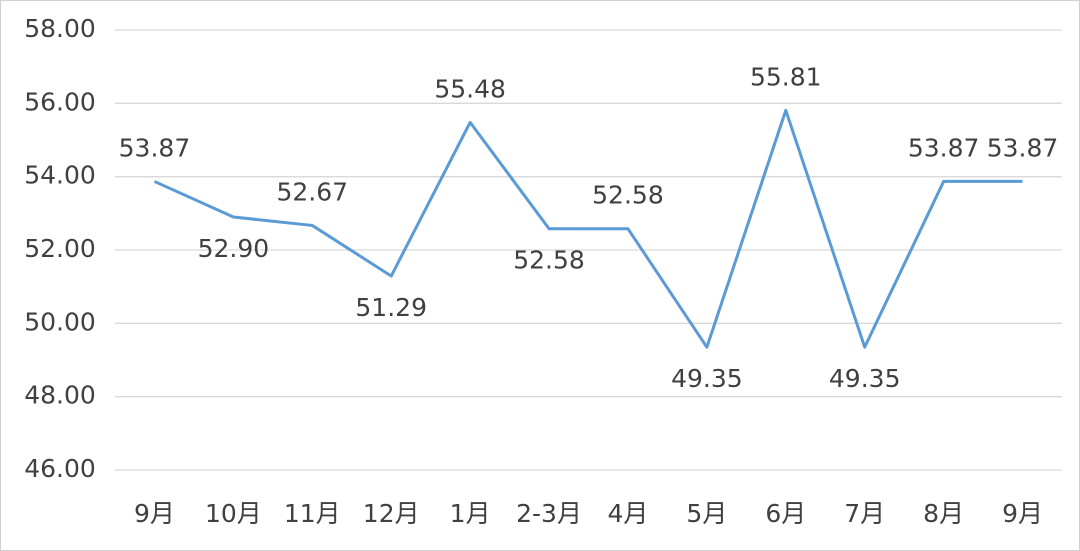 Image resolution: width=1080 pixels, height=551 pixels. Describe the element at coordinates (60, 321) in the screenshot. I see `y-tick-label: 50.00` at that location.